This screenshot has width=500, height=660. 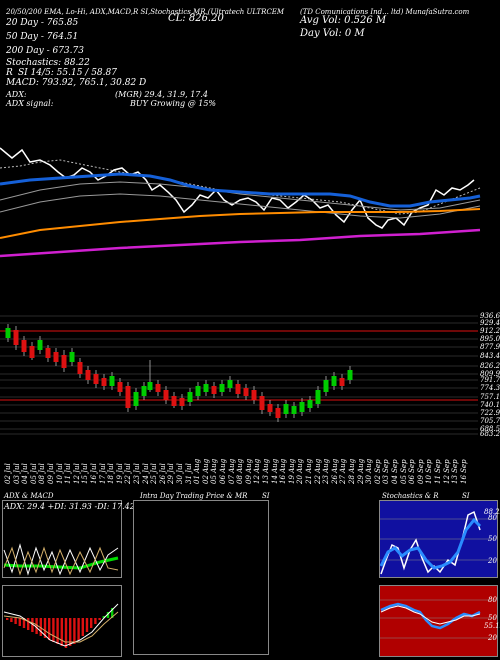 What do you see at coordinates (490, 331) in the screenshot?
I see `price-level-label: 912.28` at bounding box center [490, 331].